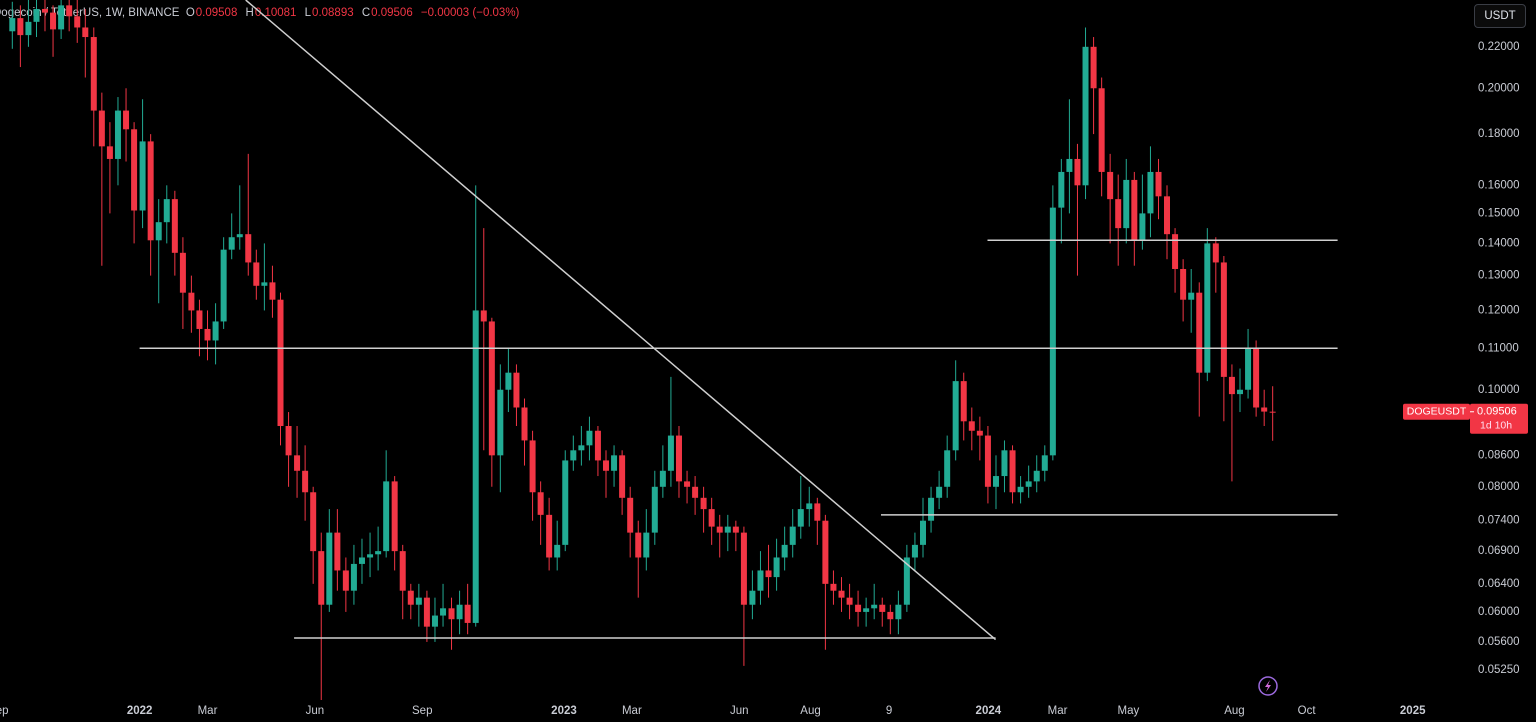 This screenshot has height=722, width=1536. Describe the element at coordinates (1499, 185) in the screenshot. I see `y-tick-label: 0.16000` at that location.